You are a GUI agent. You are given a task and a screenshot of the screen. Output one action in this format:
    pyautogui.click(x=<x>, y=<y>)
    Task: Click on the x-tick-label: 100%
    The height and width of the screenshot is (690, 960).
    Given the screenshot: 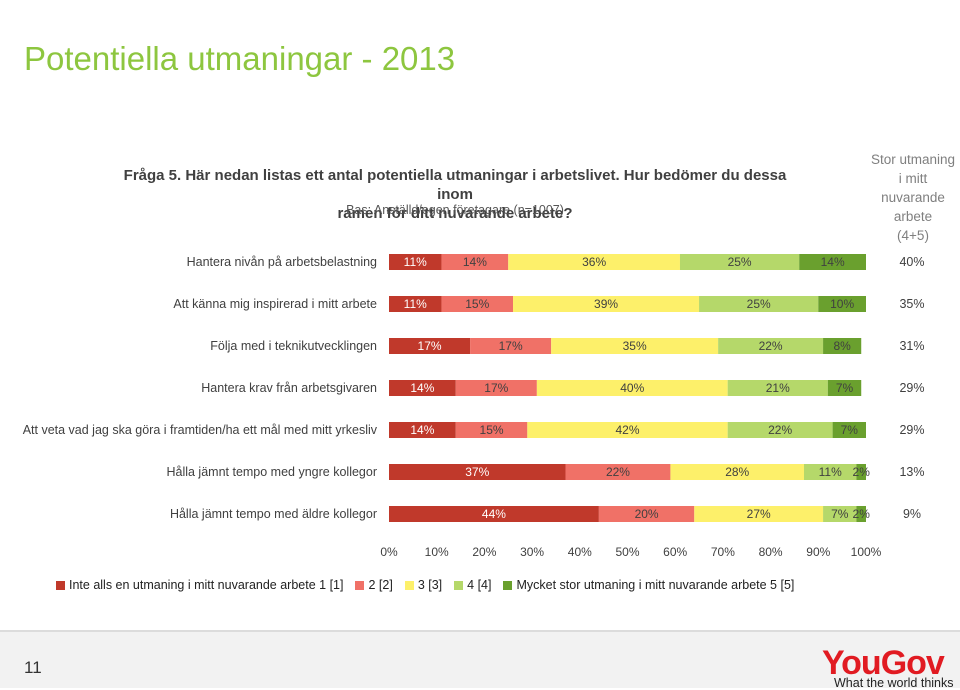 What is the action you would take?
    pyautogui.click(x=866, y=552)
    